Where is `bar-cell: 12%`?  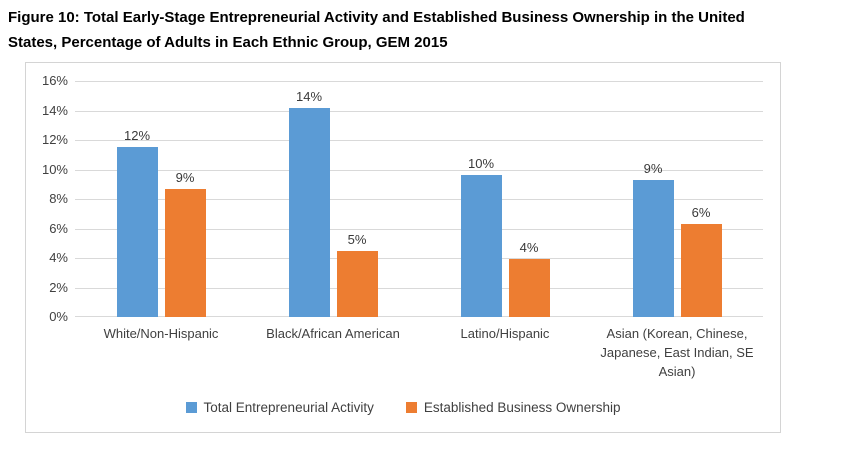 bar-cell: 12% is located at coordinates (137, 199).